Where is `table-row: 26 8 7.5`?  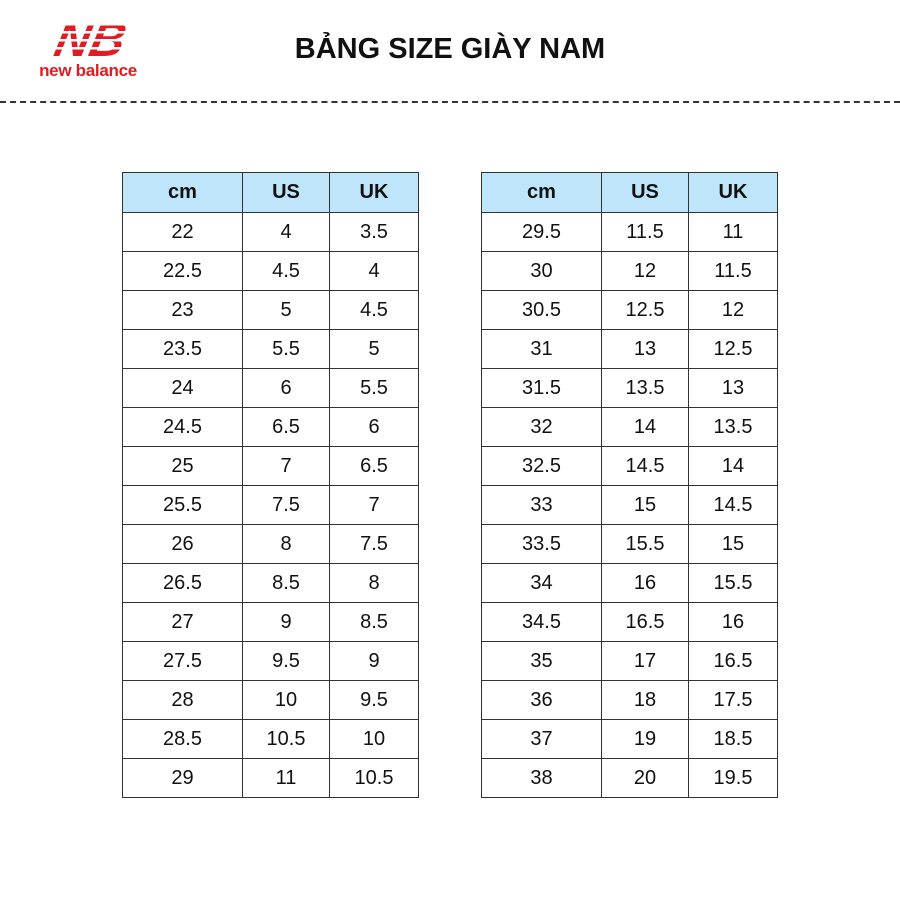 table-row: 26 8 7.5 is located at coordinates (270, 544).